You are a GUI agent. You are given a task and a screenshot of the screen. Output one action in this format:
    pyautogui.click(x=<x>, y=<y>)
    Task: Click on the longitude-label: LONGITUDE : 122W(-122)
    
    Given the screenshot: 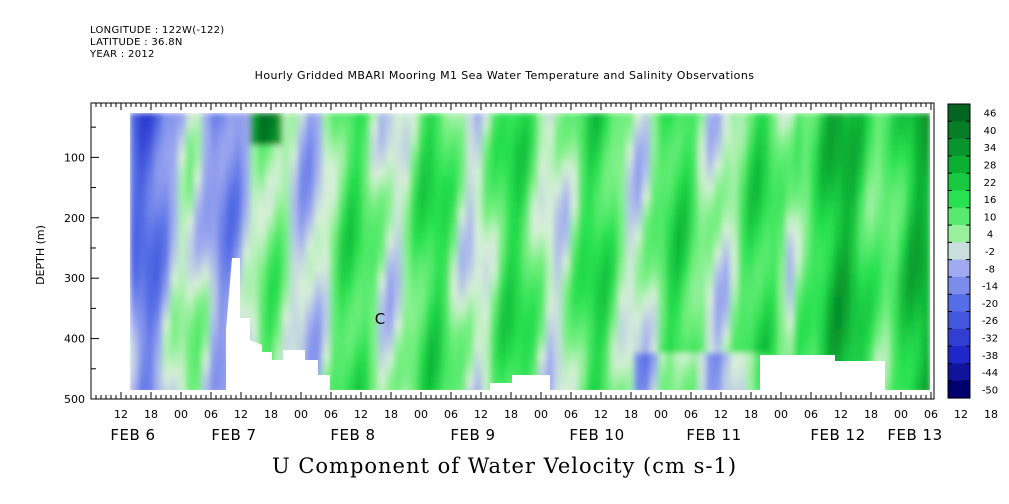 What is the action you would take?
    pyautogui.click(x=157, y=30)
    